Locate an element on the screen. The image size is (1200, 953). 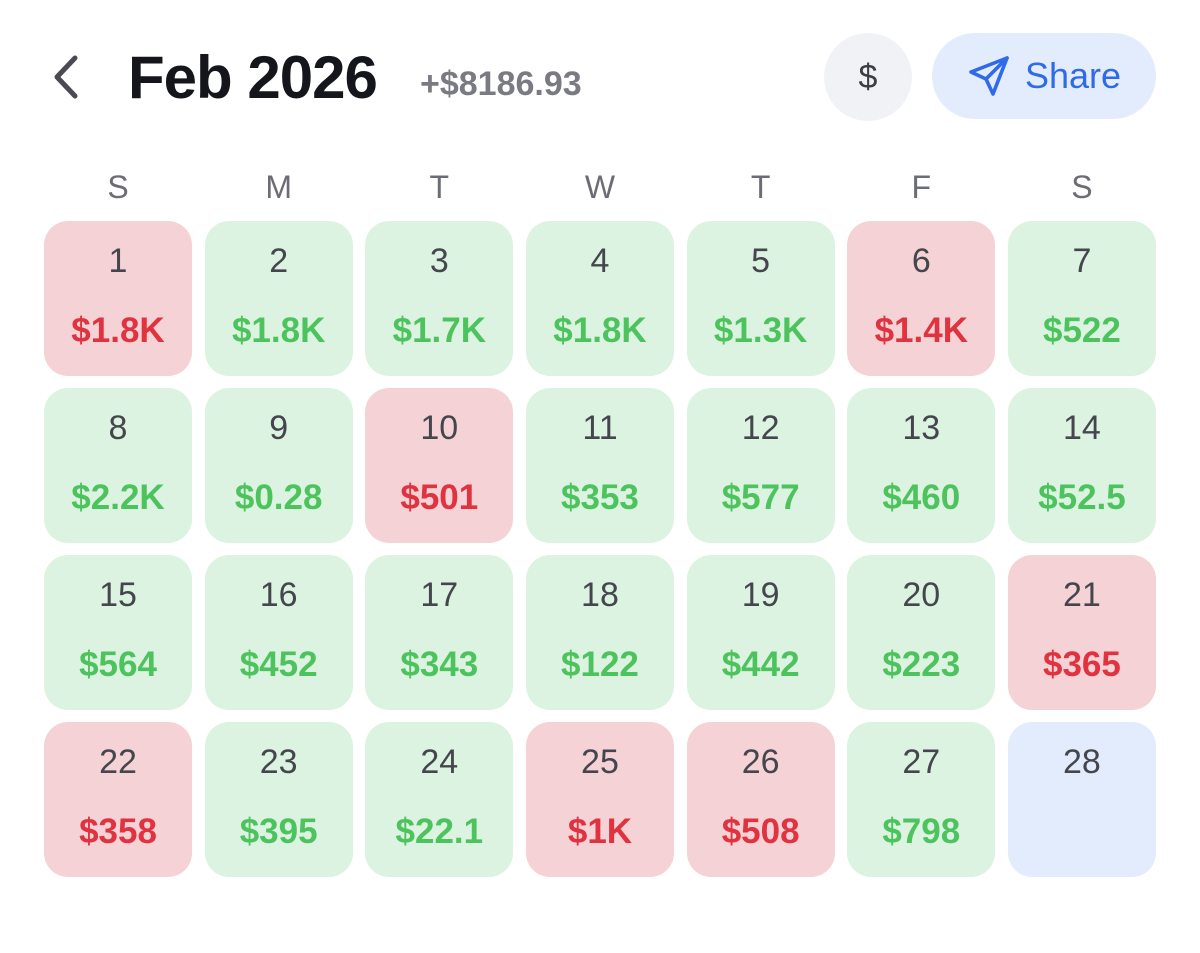
day-cell-9: 9 $0.28 is located at coordinates (278, 465).